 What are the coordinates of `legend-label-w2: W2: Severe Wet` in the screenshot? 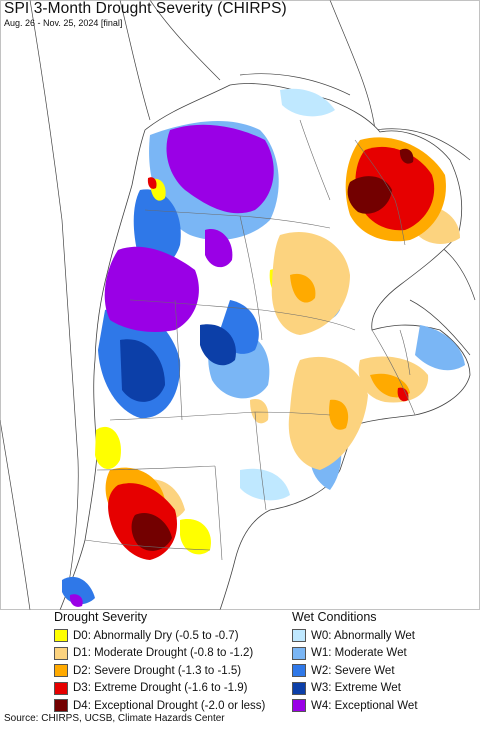 It's located at (353, 670).